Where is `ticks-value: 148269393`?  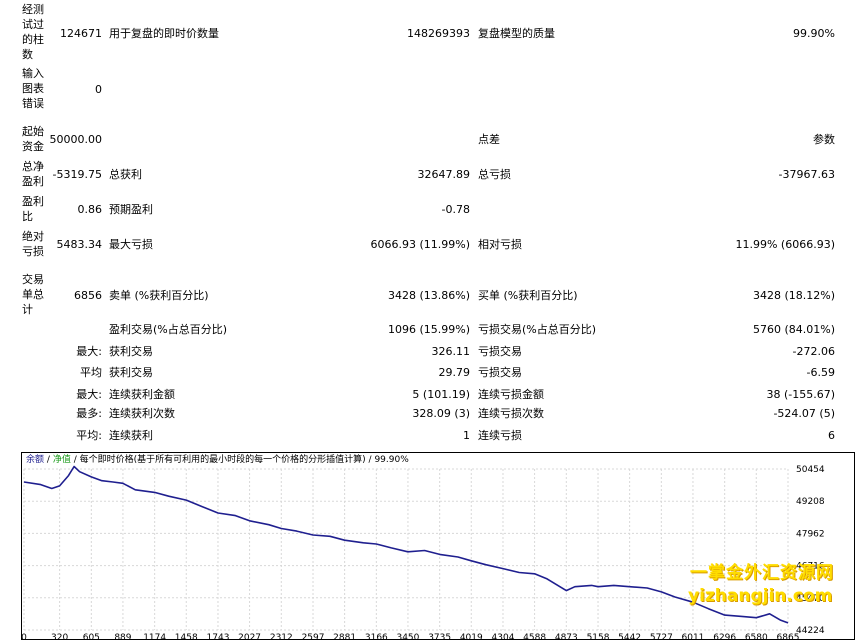
ticks-value: 148269393 is located at coordinates (438, 33).